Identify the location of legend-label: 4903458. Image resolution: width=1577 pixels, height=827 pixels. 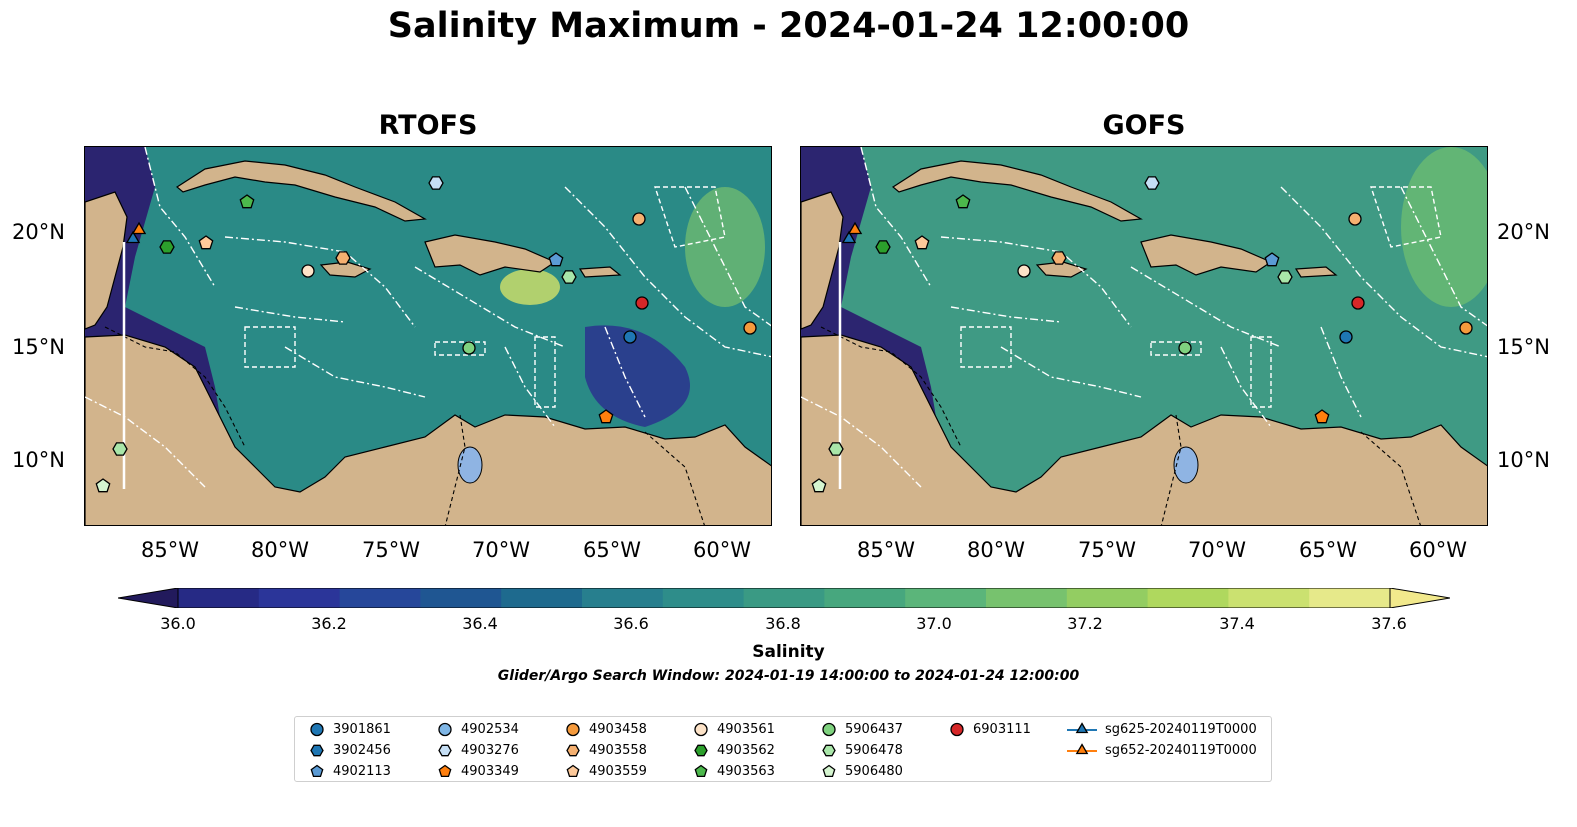
(618, 729).